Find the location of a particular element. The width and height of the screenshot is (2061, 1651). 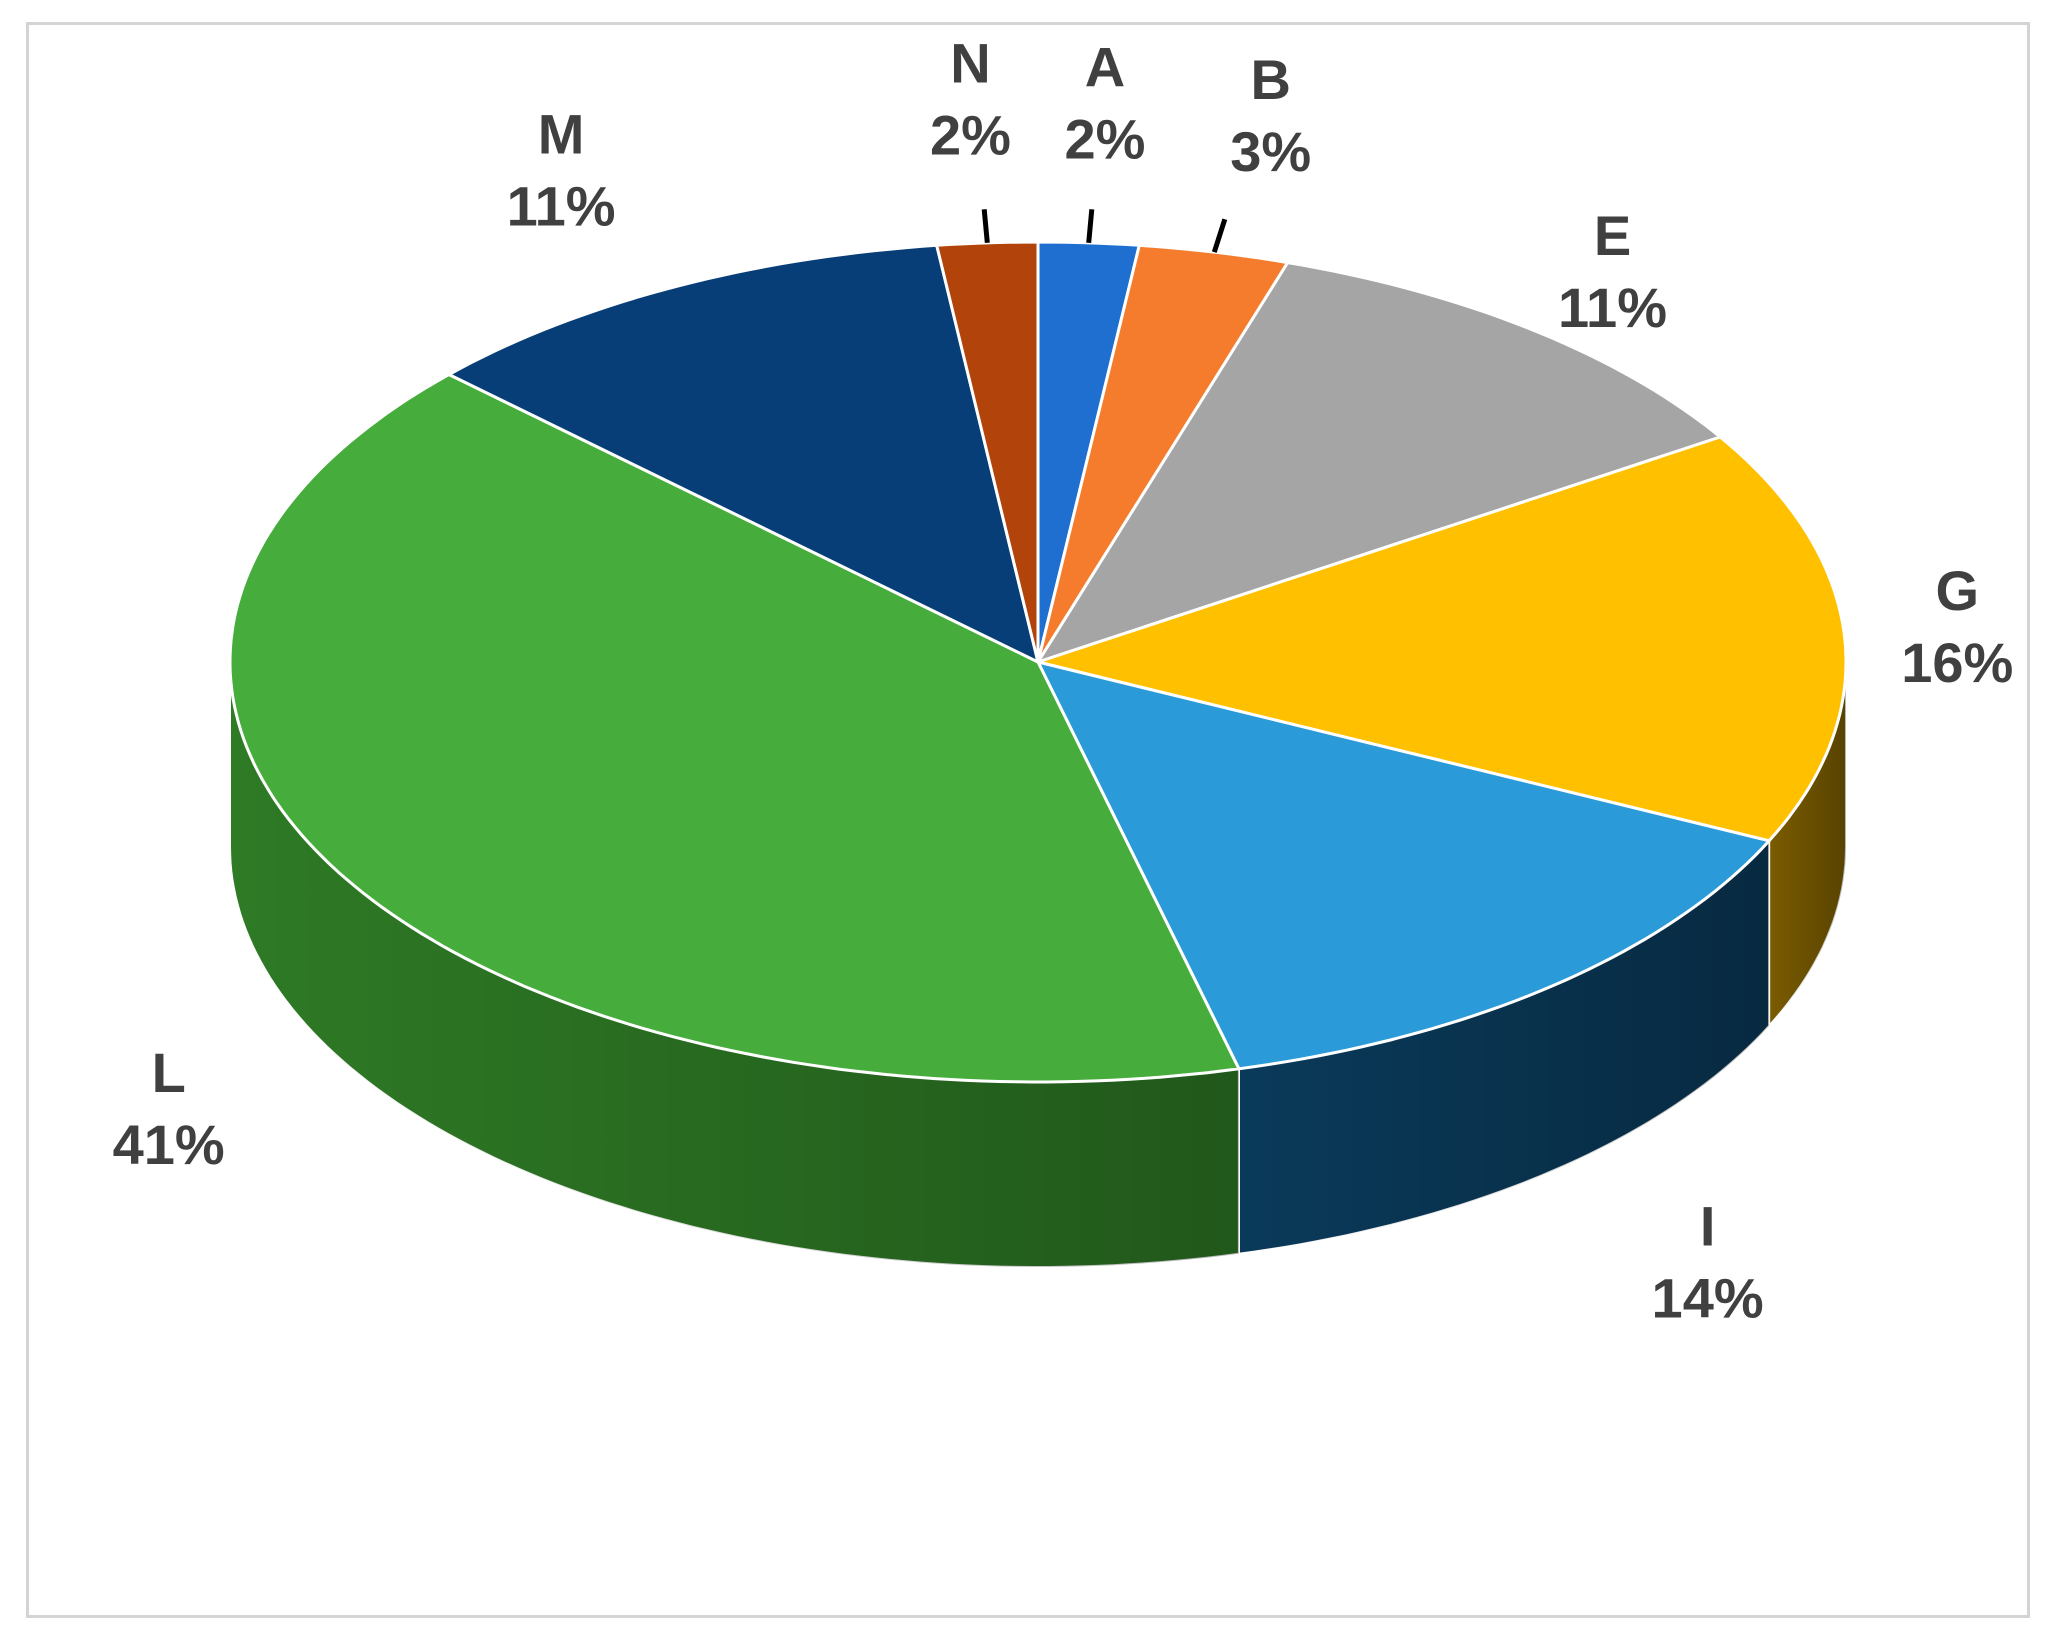

slice-percent-label-n: 2% is located at coordinates (970, 135).